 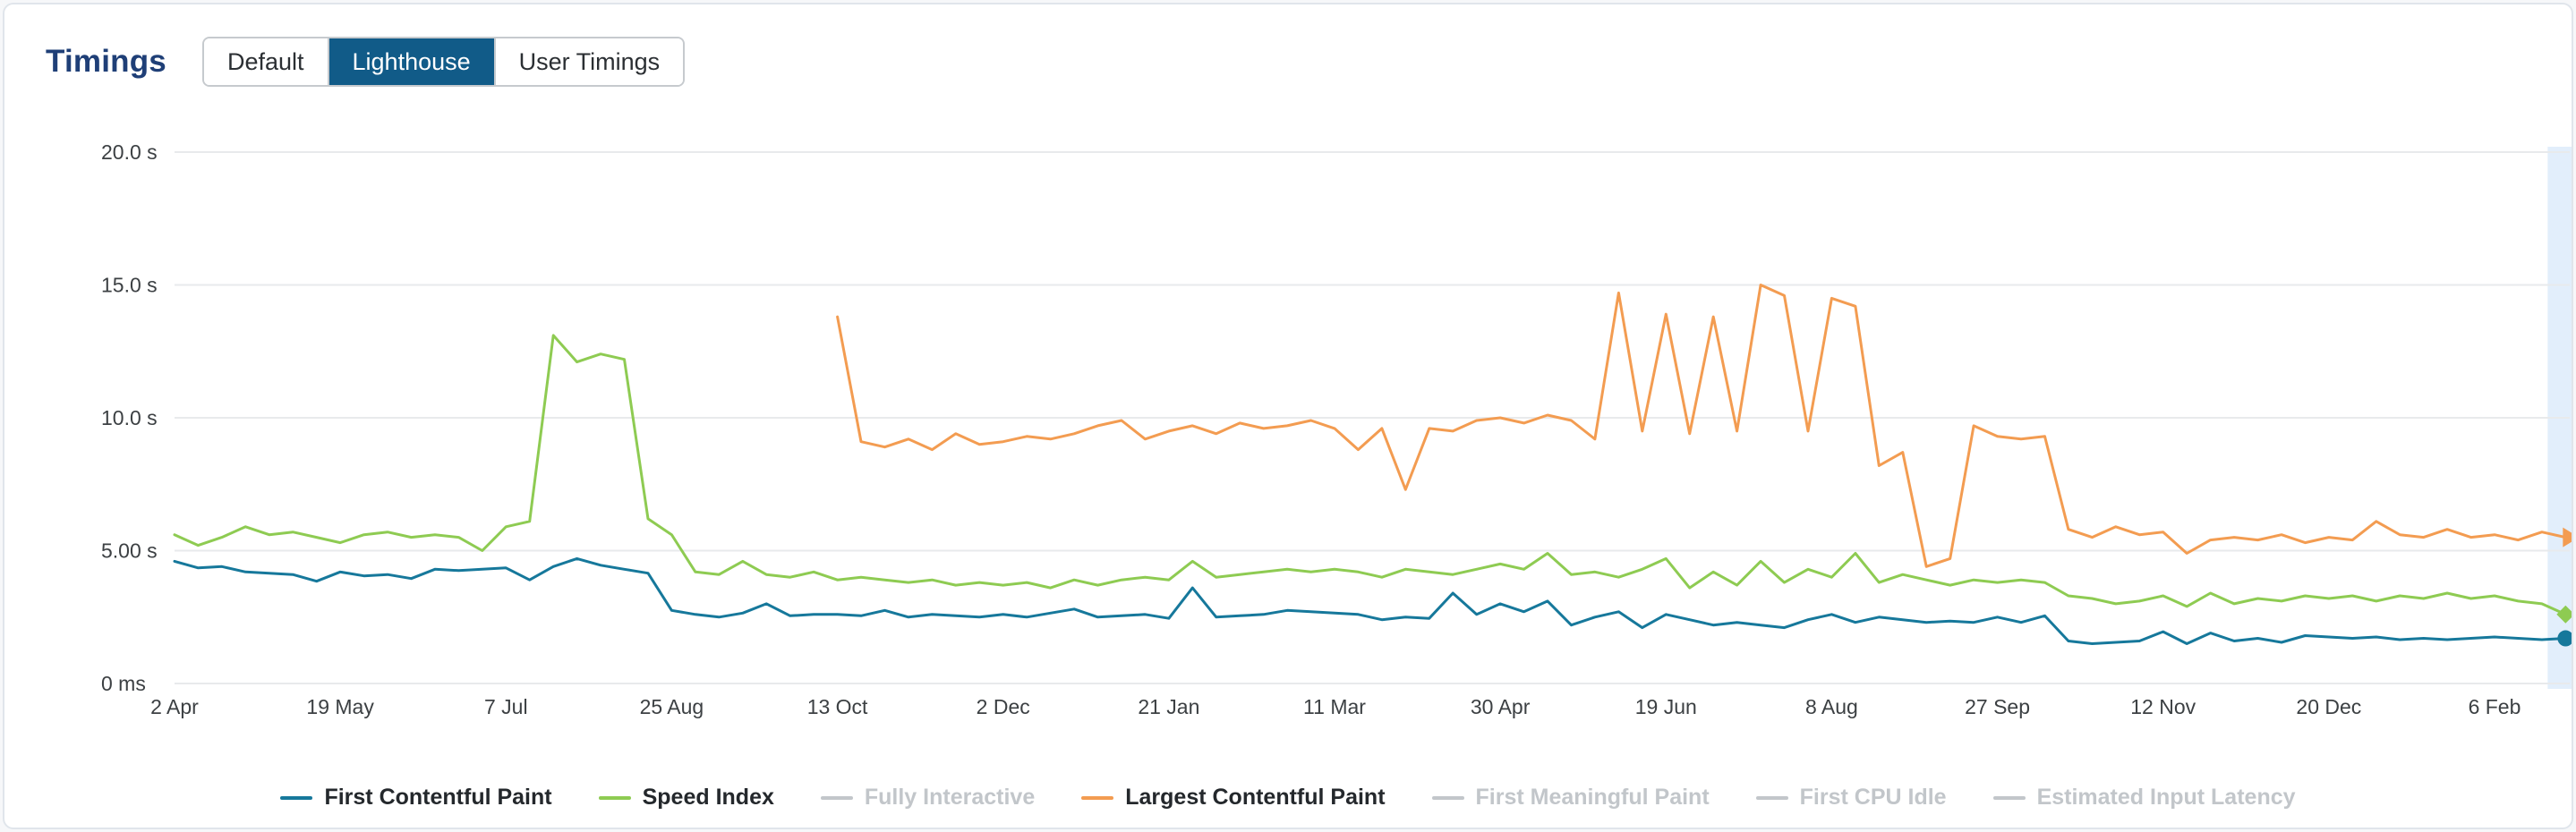 I want to click on tab-default: Default, so click(x=266, y=62).